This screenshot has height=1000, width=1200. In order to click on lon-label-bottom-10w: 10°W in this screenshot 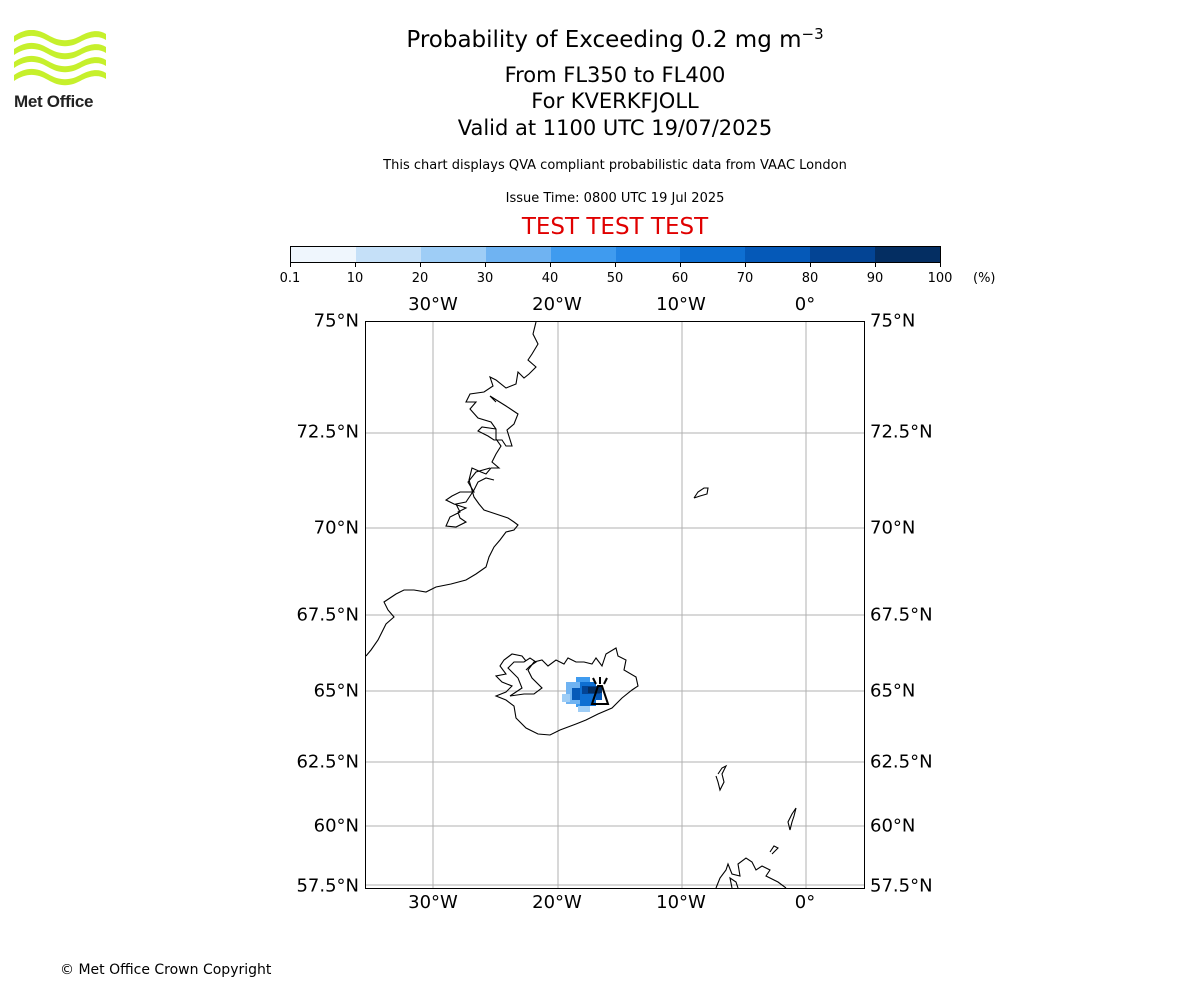, I will do `click(681, 902)`.